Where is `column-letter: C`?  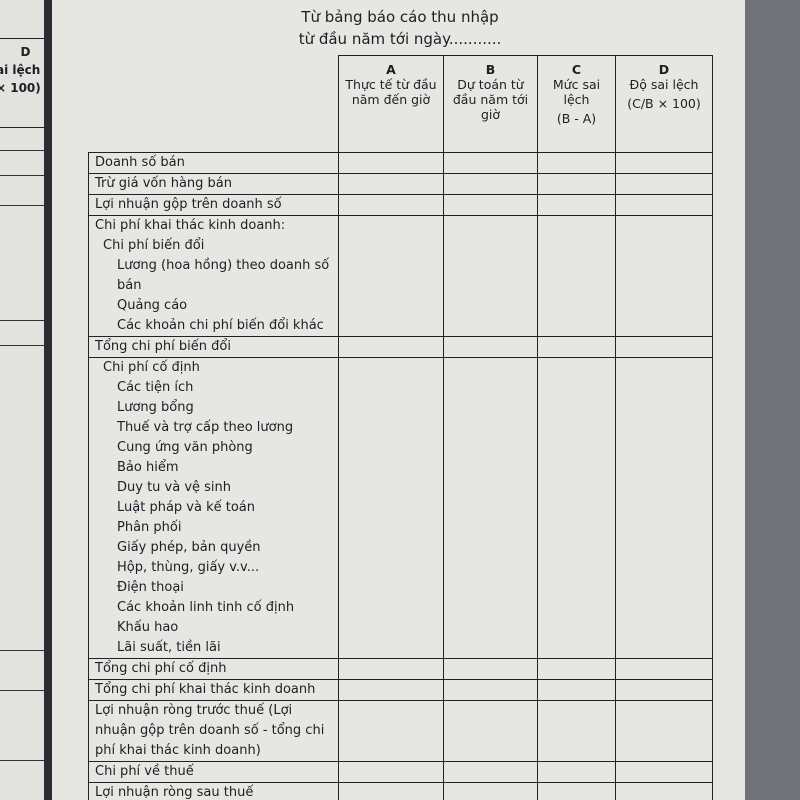
column-letter: C is located at coordinates (576, 69).